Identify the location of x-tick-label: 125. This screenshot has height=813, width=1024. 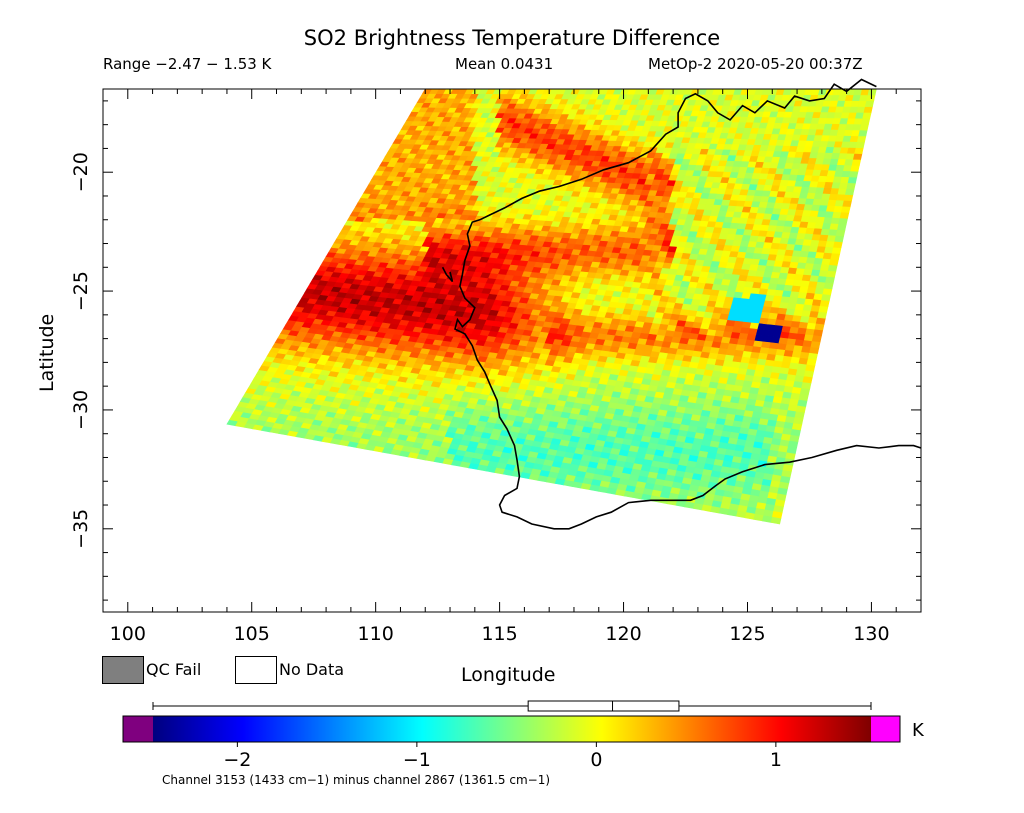
(747, 634).